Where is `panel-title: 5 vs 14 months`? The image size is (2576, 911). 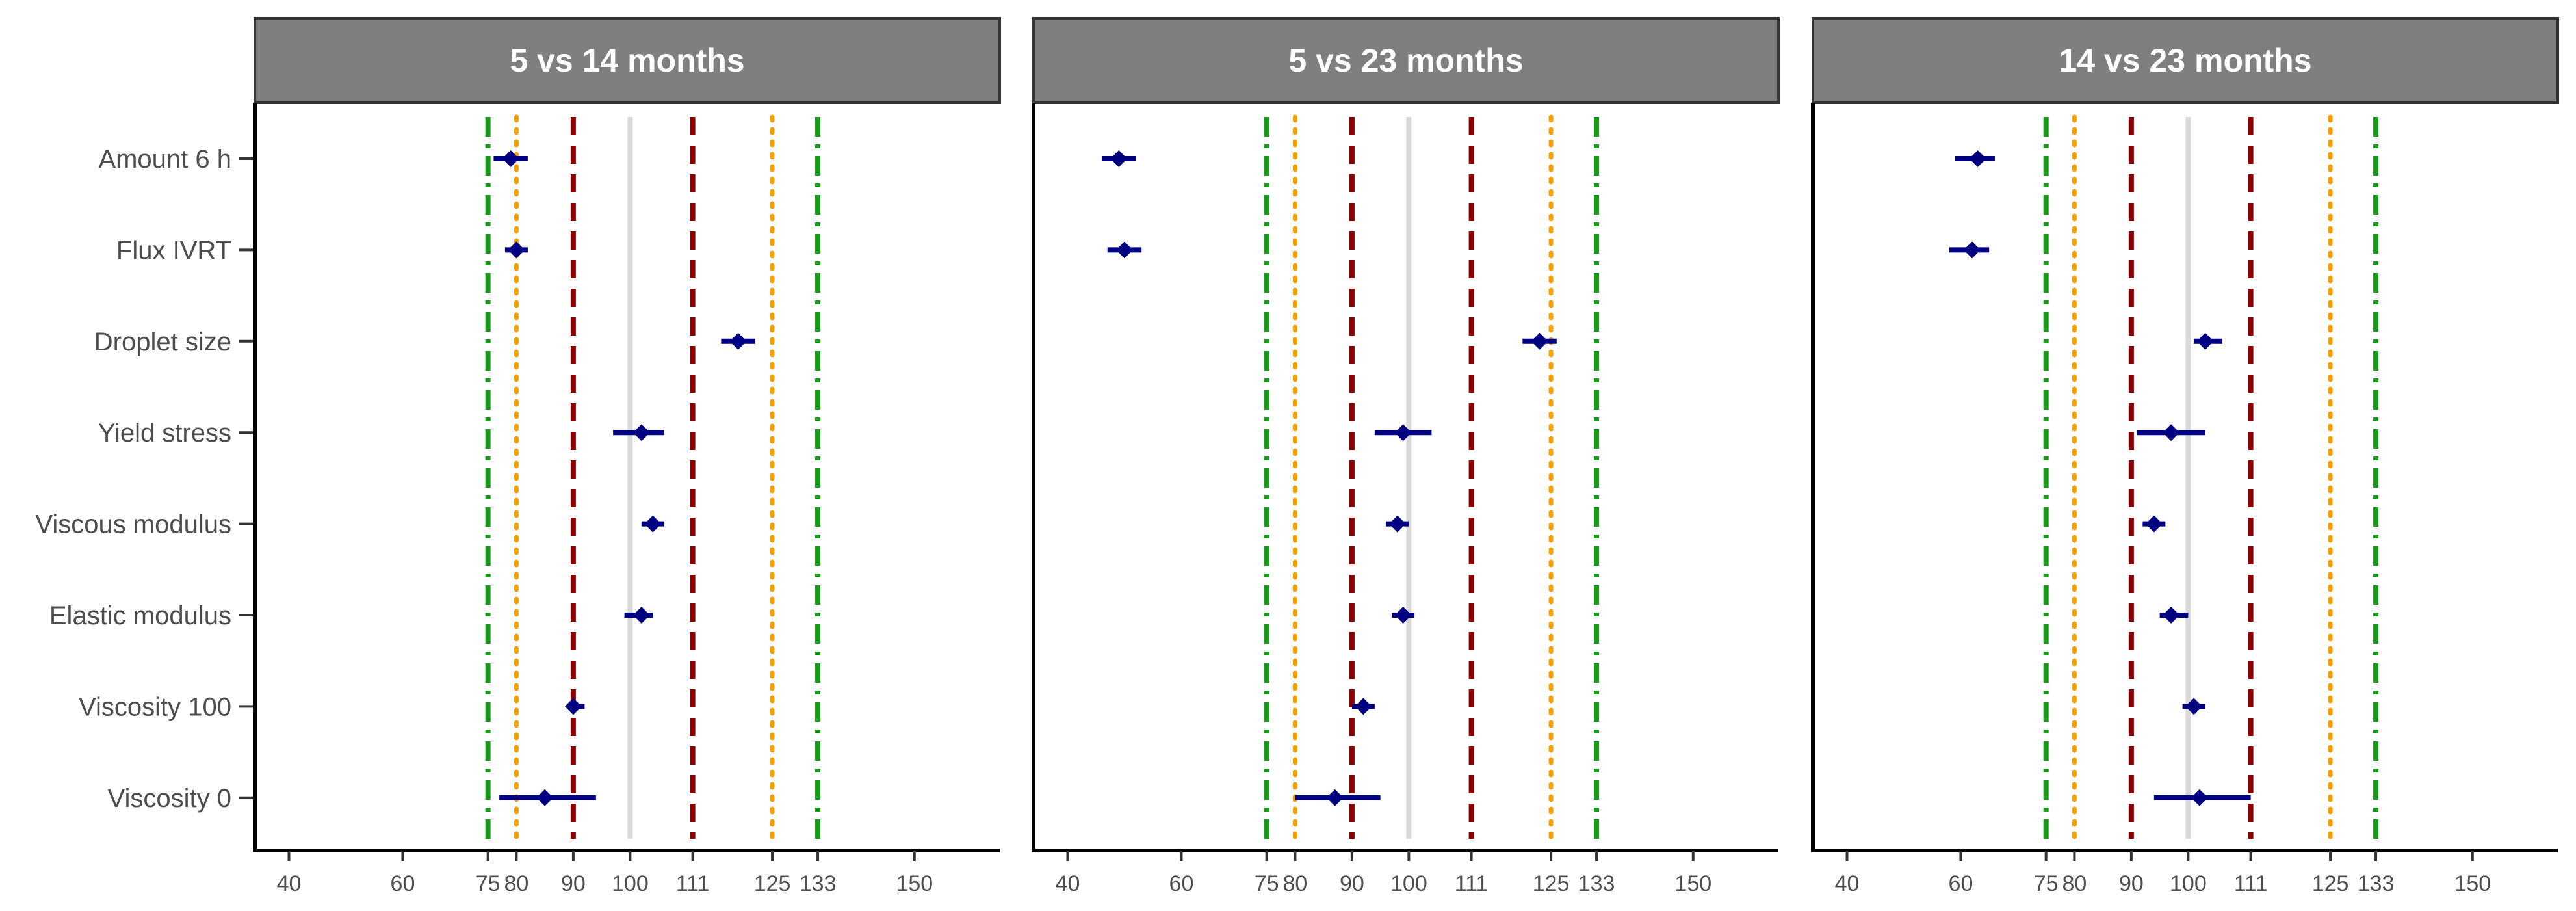 panel-title: 5 vs 14 months is located at coordinates (627, 60).